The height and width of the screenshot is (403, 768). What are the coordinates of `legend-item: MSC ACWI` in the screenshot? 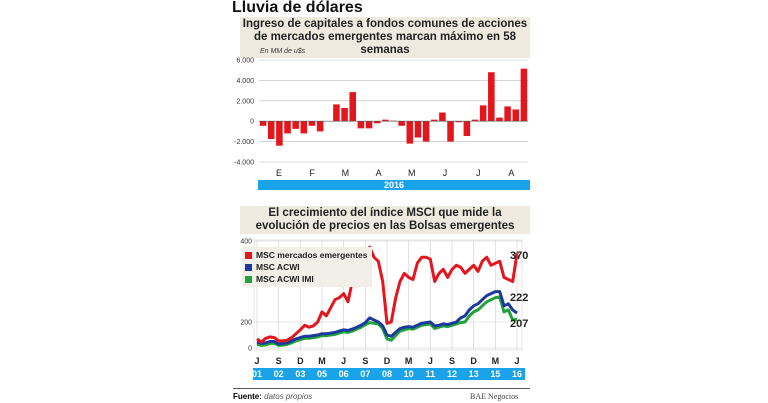 It's located at (306, 267).